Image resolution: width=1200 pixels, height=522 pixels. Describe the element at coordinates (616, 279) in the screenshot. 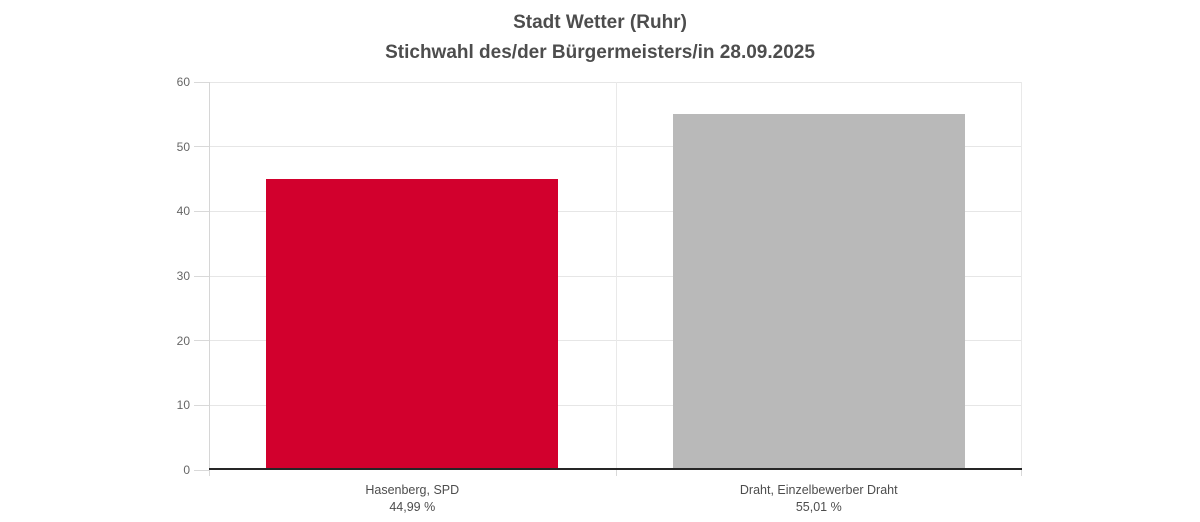

I see `category-separator-line` at that location.